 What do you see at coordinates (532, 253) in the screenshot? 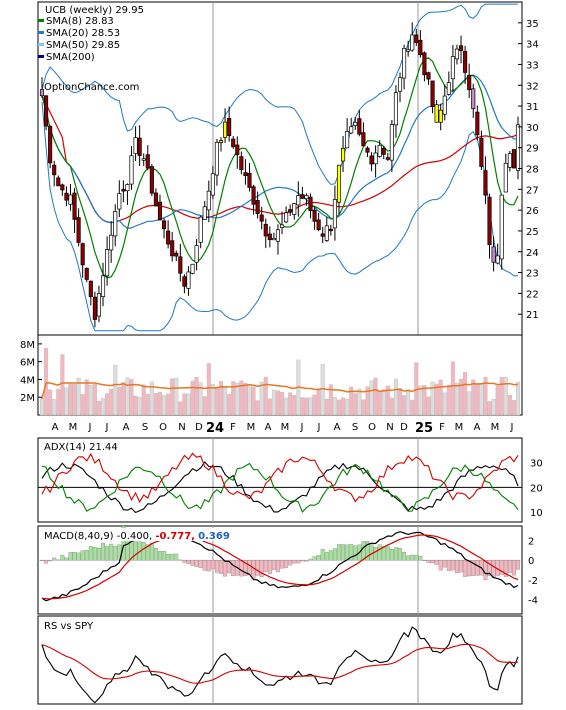
I see `price-tick-label: 24` at bounding box center [532, 253].